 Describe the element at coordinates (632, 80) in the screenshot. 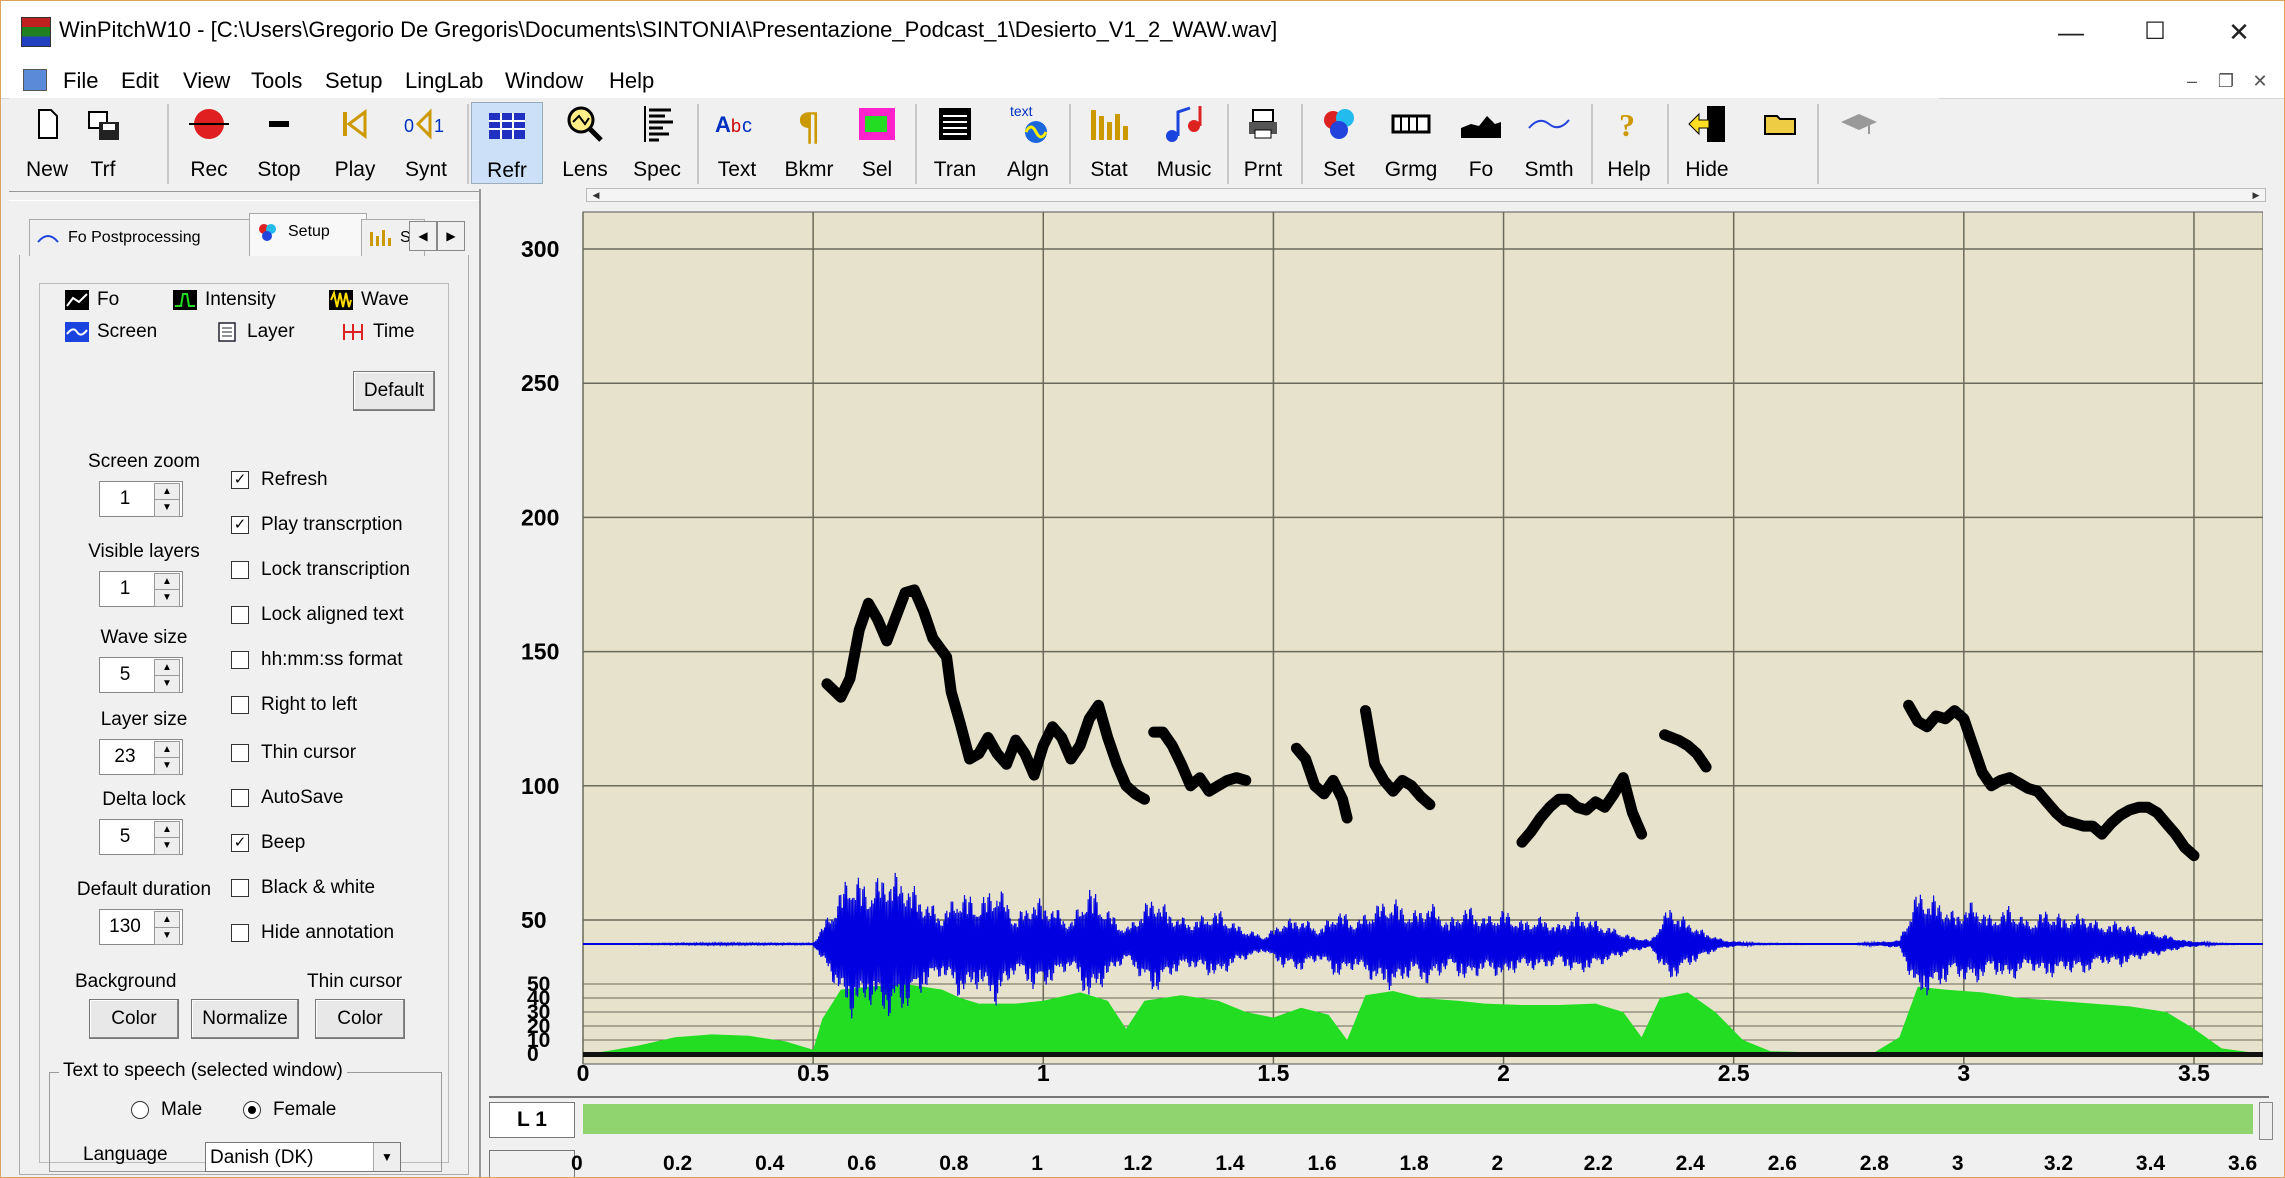

I see `menu-help: Help` at that location.